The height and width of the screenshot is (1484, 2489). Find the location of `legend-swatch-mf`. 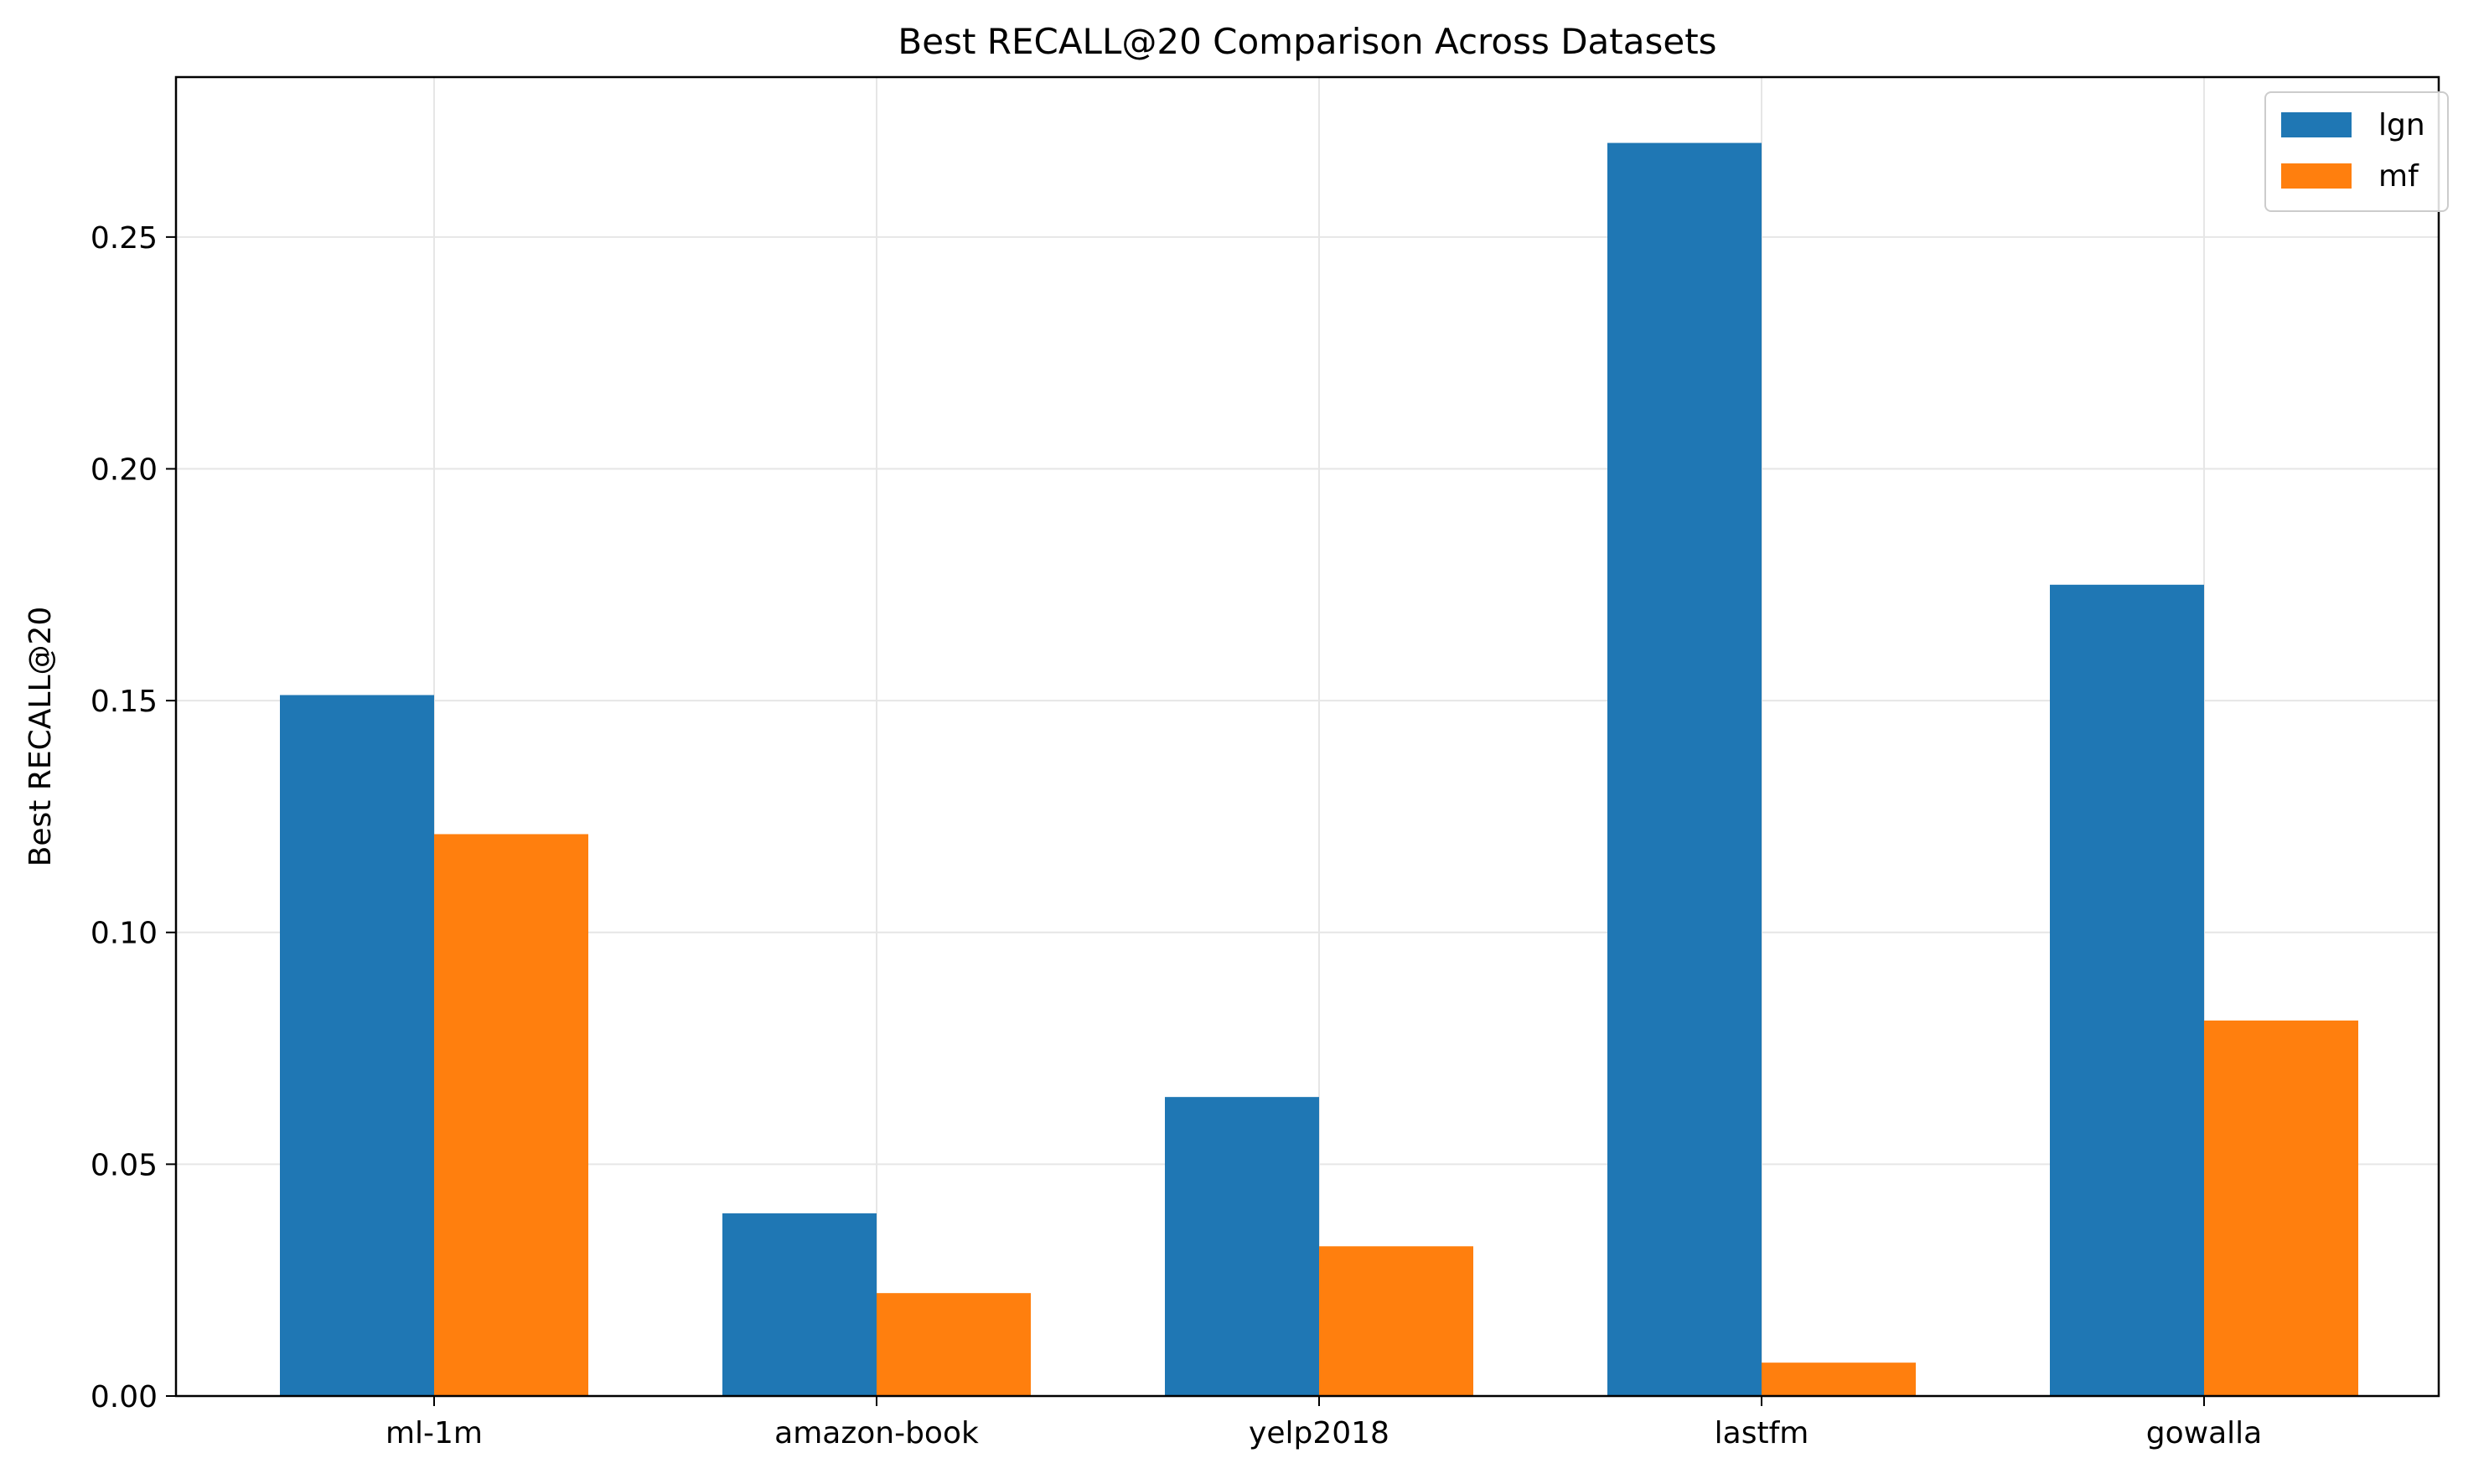

legend-swatch-mf is located at coordinates (2316, 176).